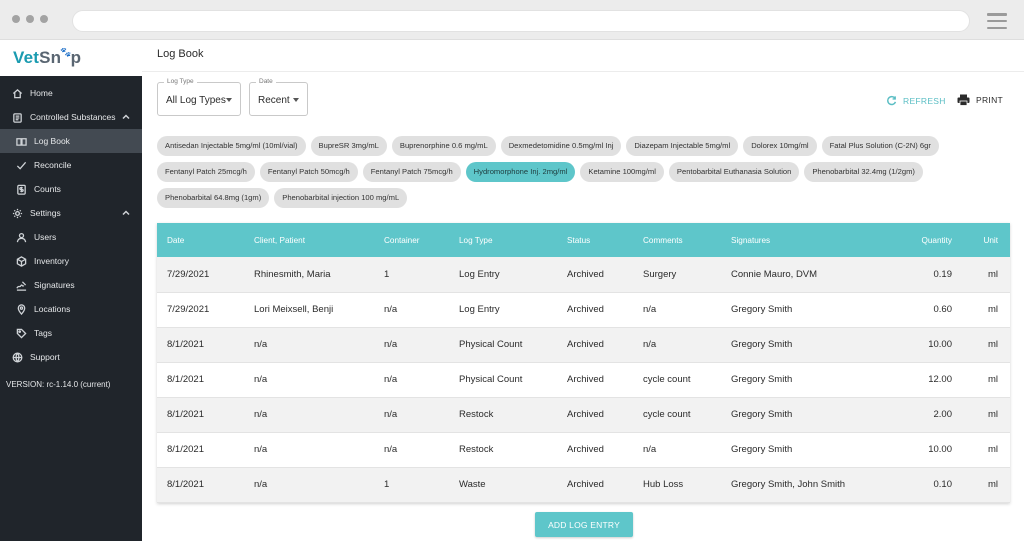  Describe the element at coordinates (41, 93) in the screenshot. I see `sidebar-item-label: Home` at that location.